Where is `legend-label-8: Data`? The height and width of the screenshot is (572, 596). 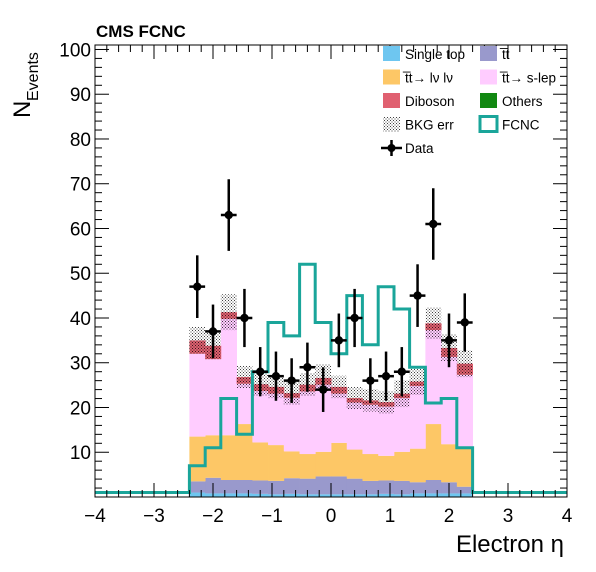
legend-label-8: Data is located at coordinates (419, 148).